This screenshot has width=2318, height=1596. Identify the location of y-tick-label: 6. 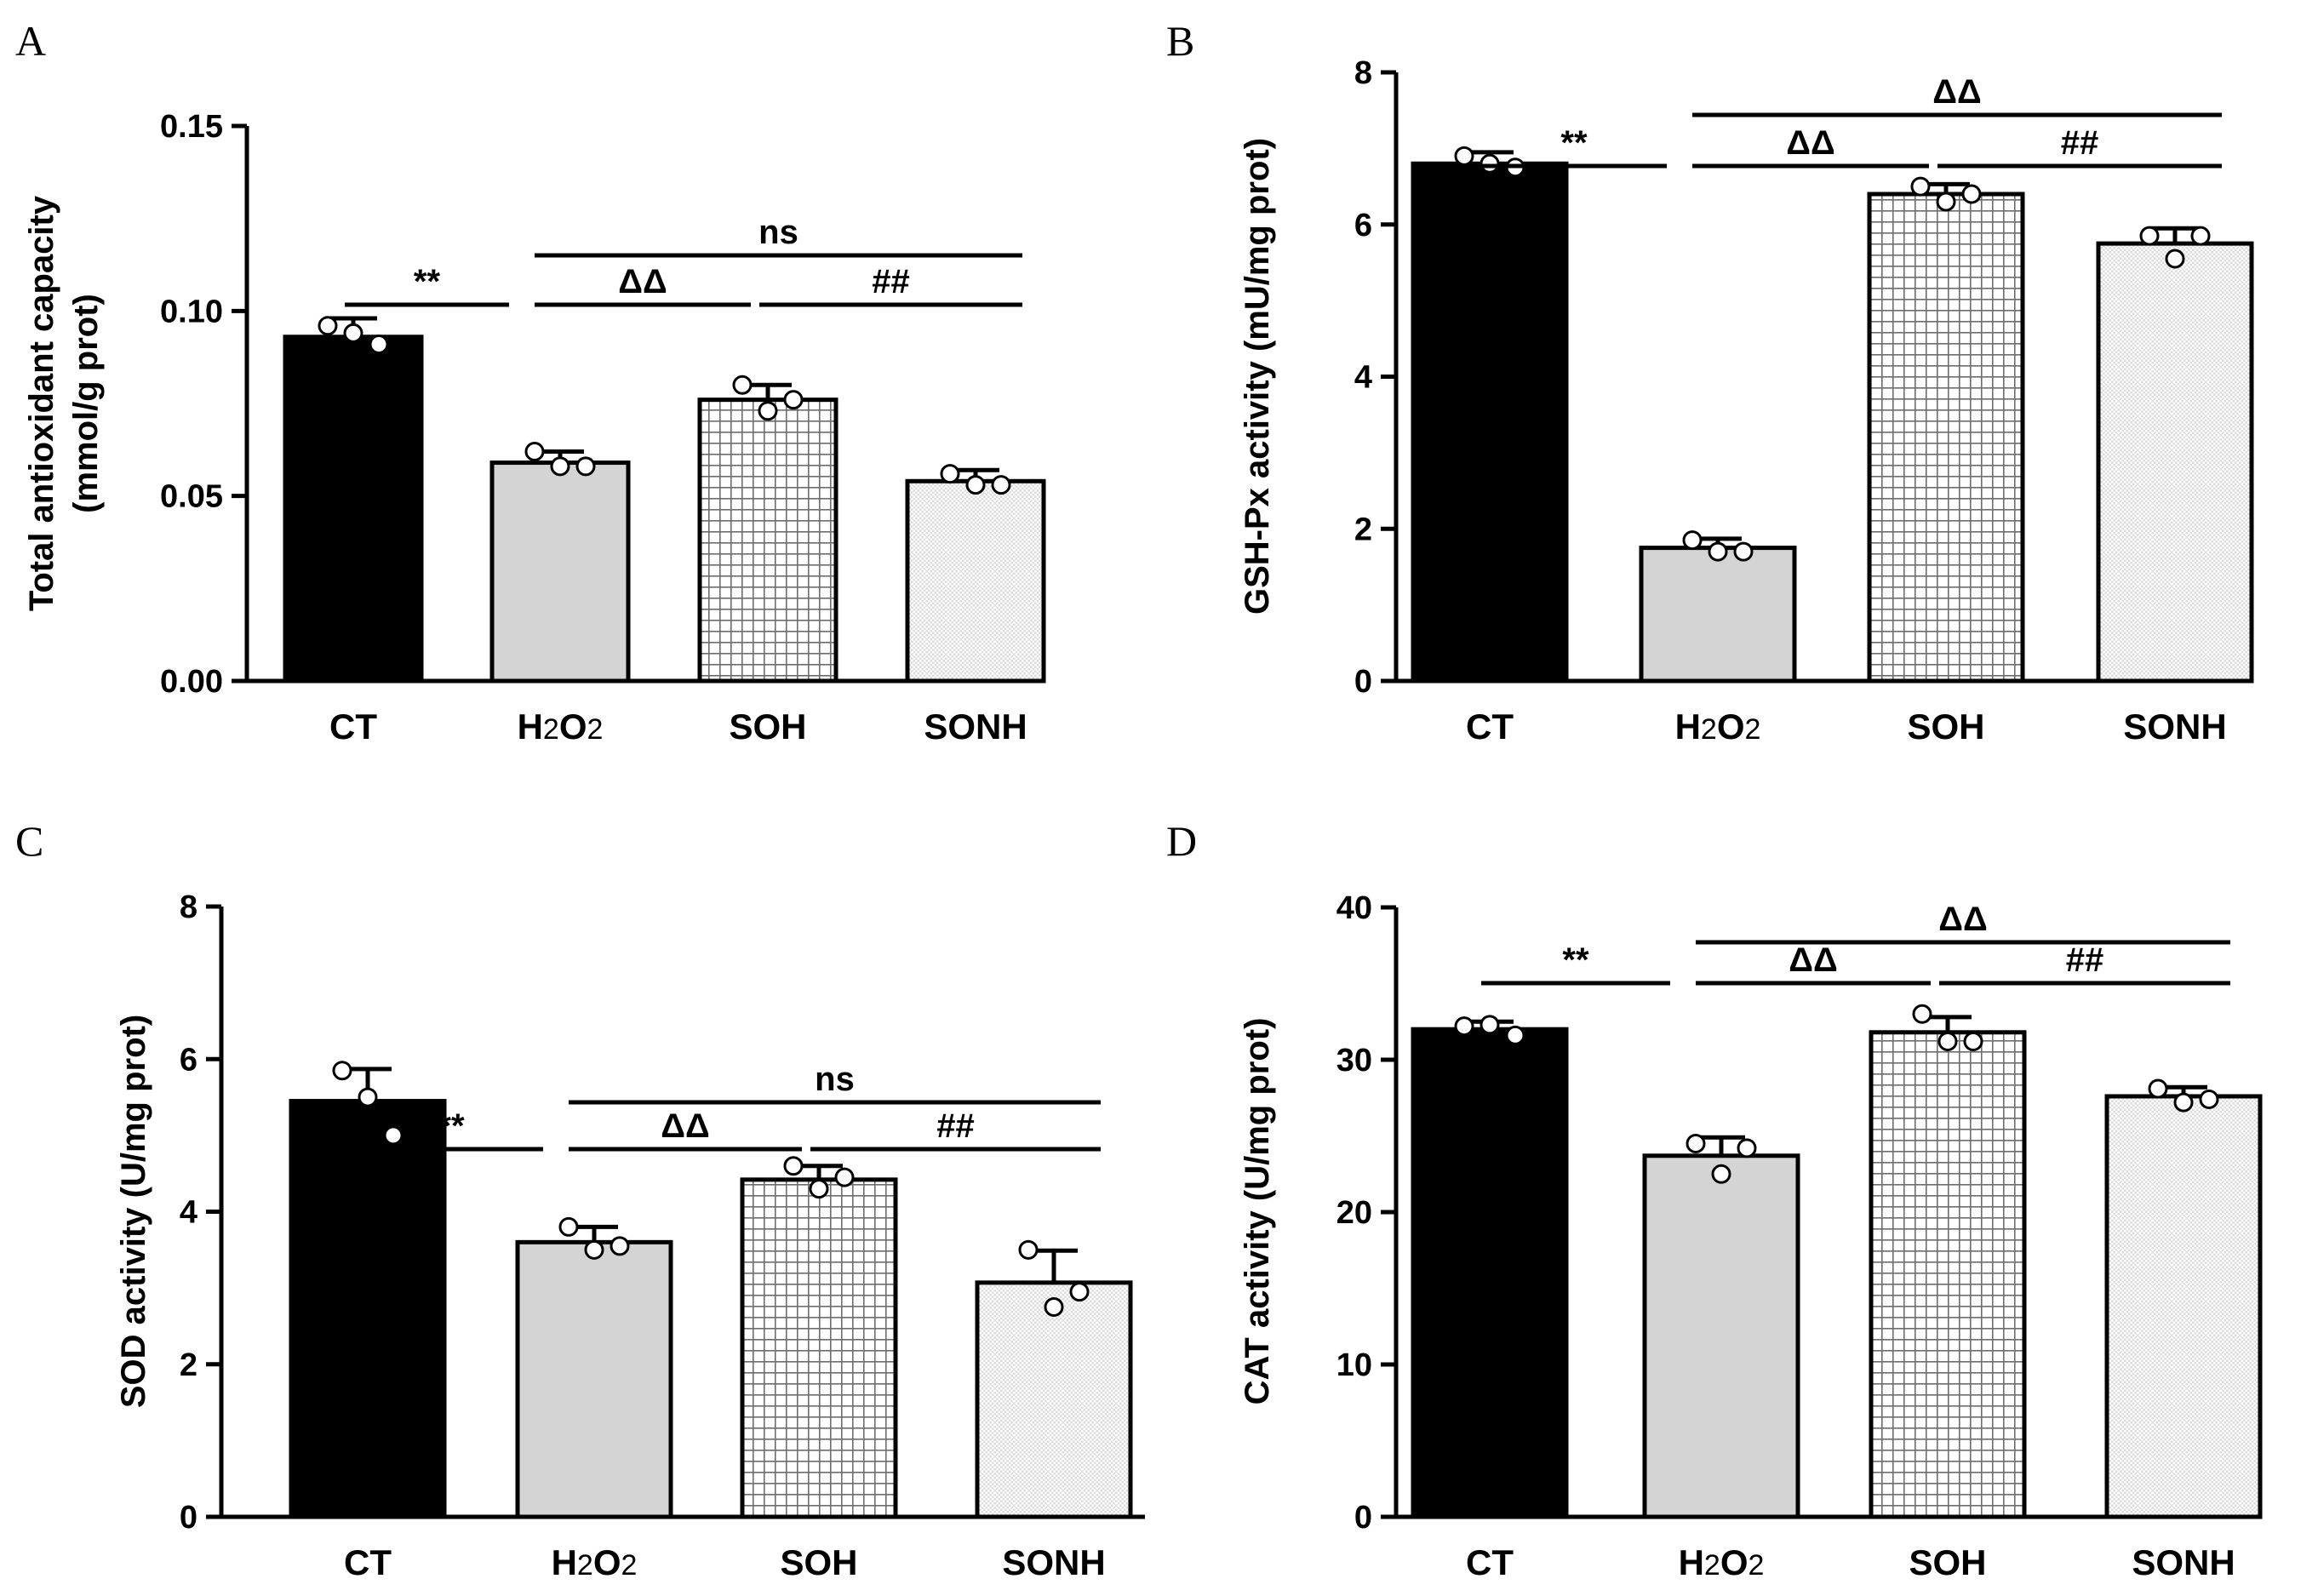
(1363, 225).